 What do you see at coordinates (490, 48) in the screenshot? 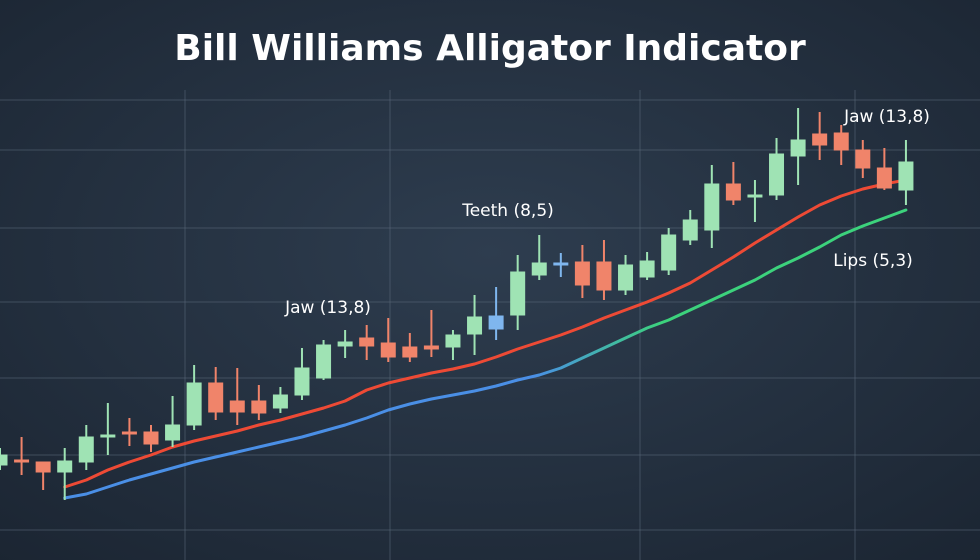
I see `chart-title: Bill Williams Alligator Indicator` at bounding box center [490, 48].